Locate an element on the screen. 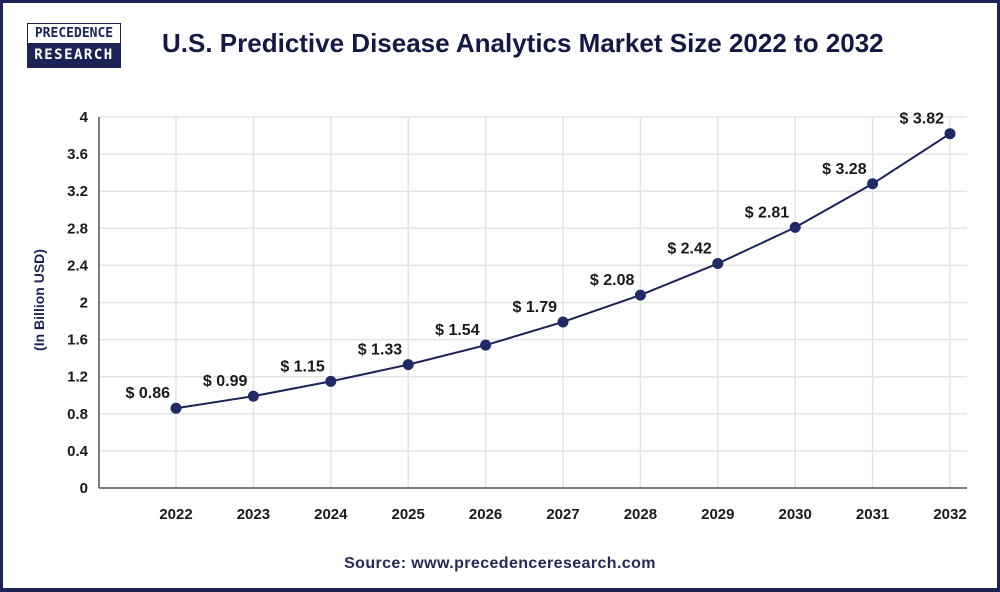  y-tick-label: 0.4 is located at coordinates (78, 451).